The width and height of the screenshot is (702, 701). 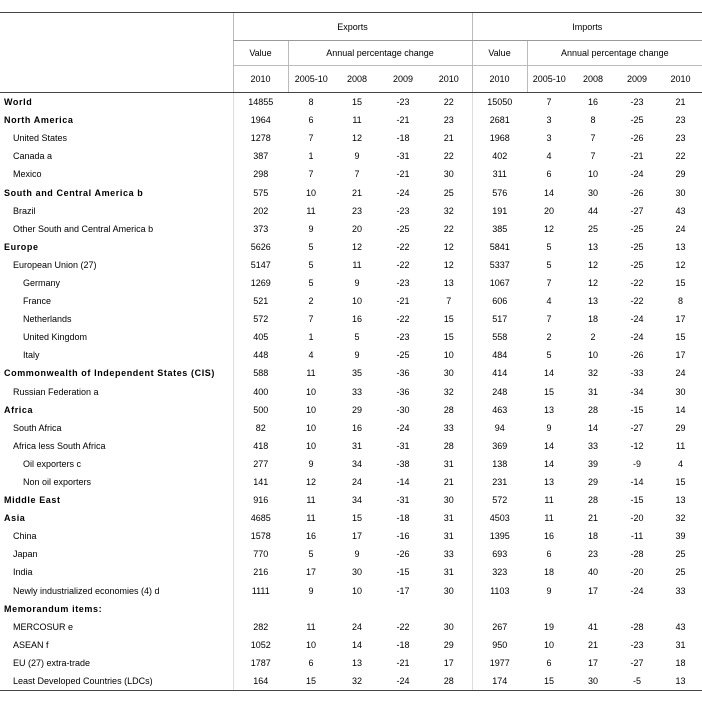 I want to click on item-row: Italy 448 4 9 -25 10 484 5 10 -26 17, so click(x=351, y=355).